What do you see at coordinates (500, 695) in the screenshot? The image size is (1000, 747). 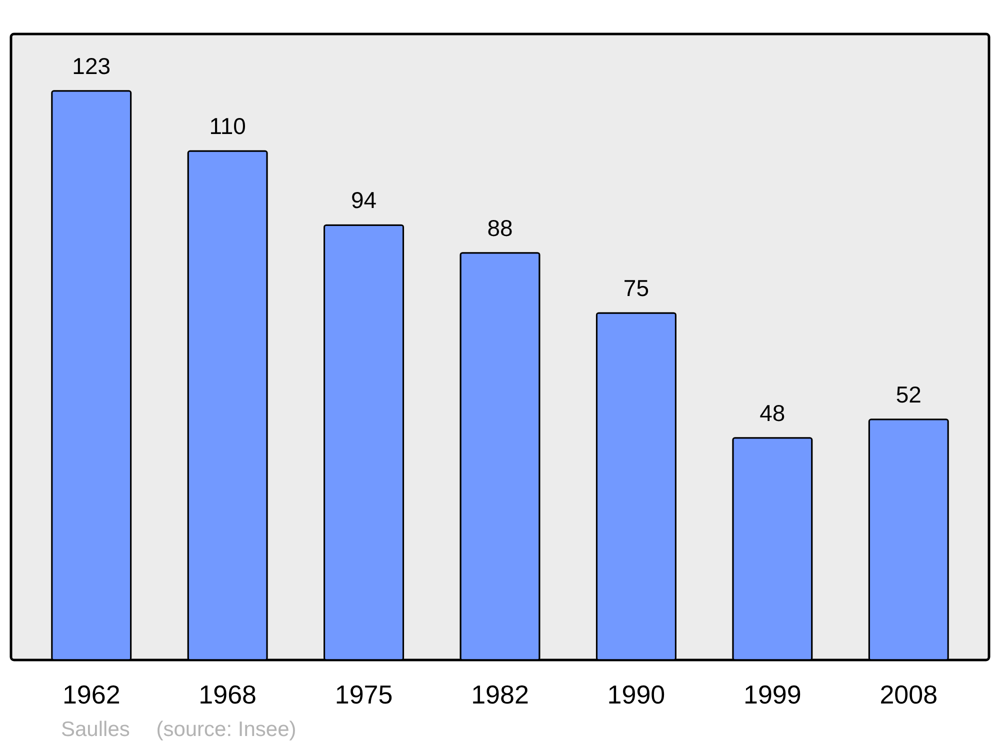 I see `x-tick-label: 1982` at bounding box center [500, 695].